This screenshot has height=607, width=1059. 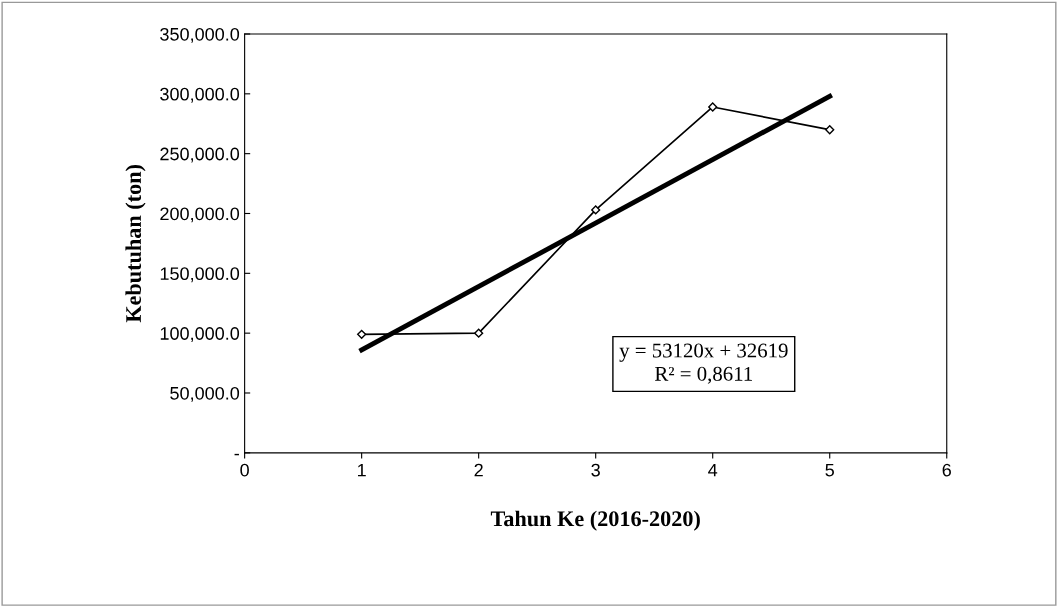 What do you see at coordinates (244, 470) in the screenshot?
I see `x-tick-label: 0` at bounding box center [244, 470].